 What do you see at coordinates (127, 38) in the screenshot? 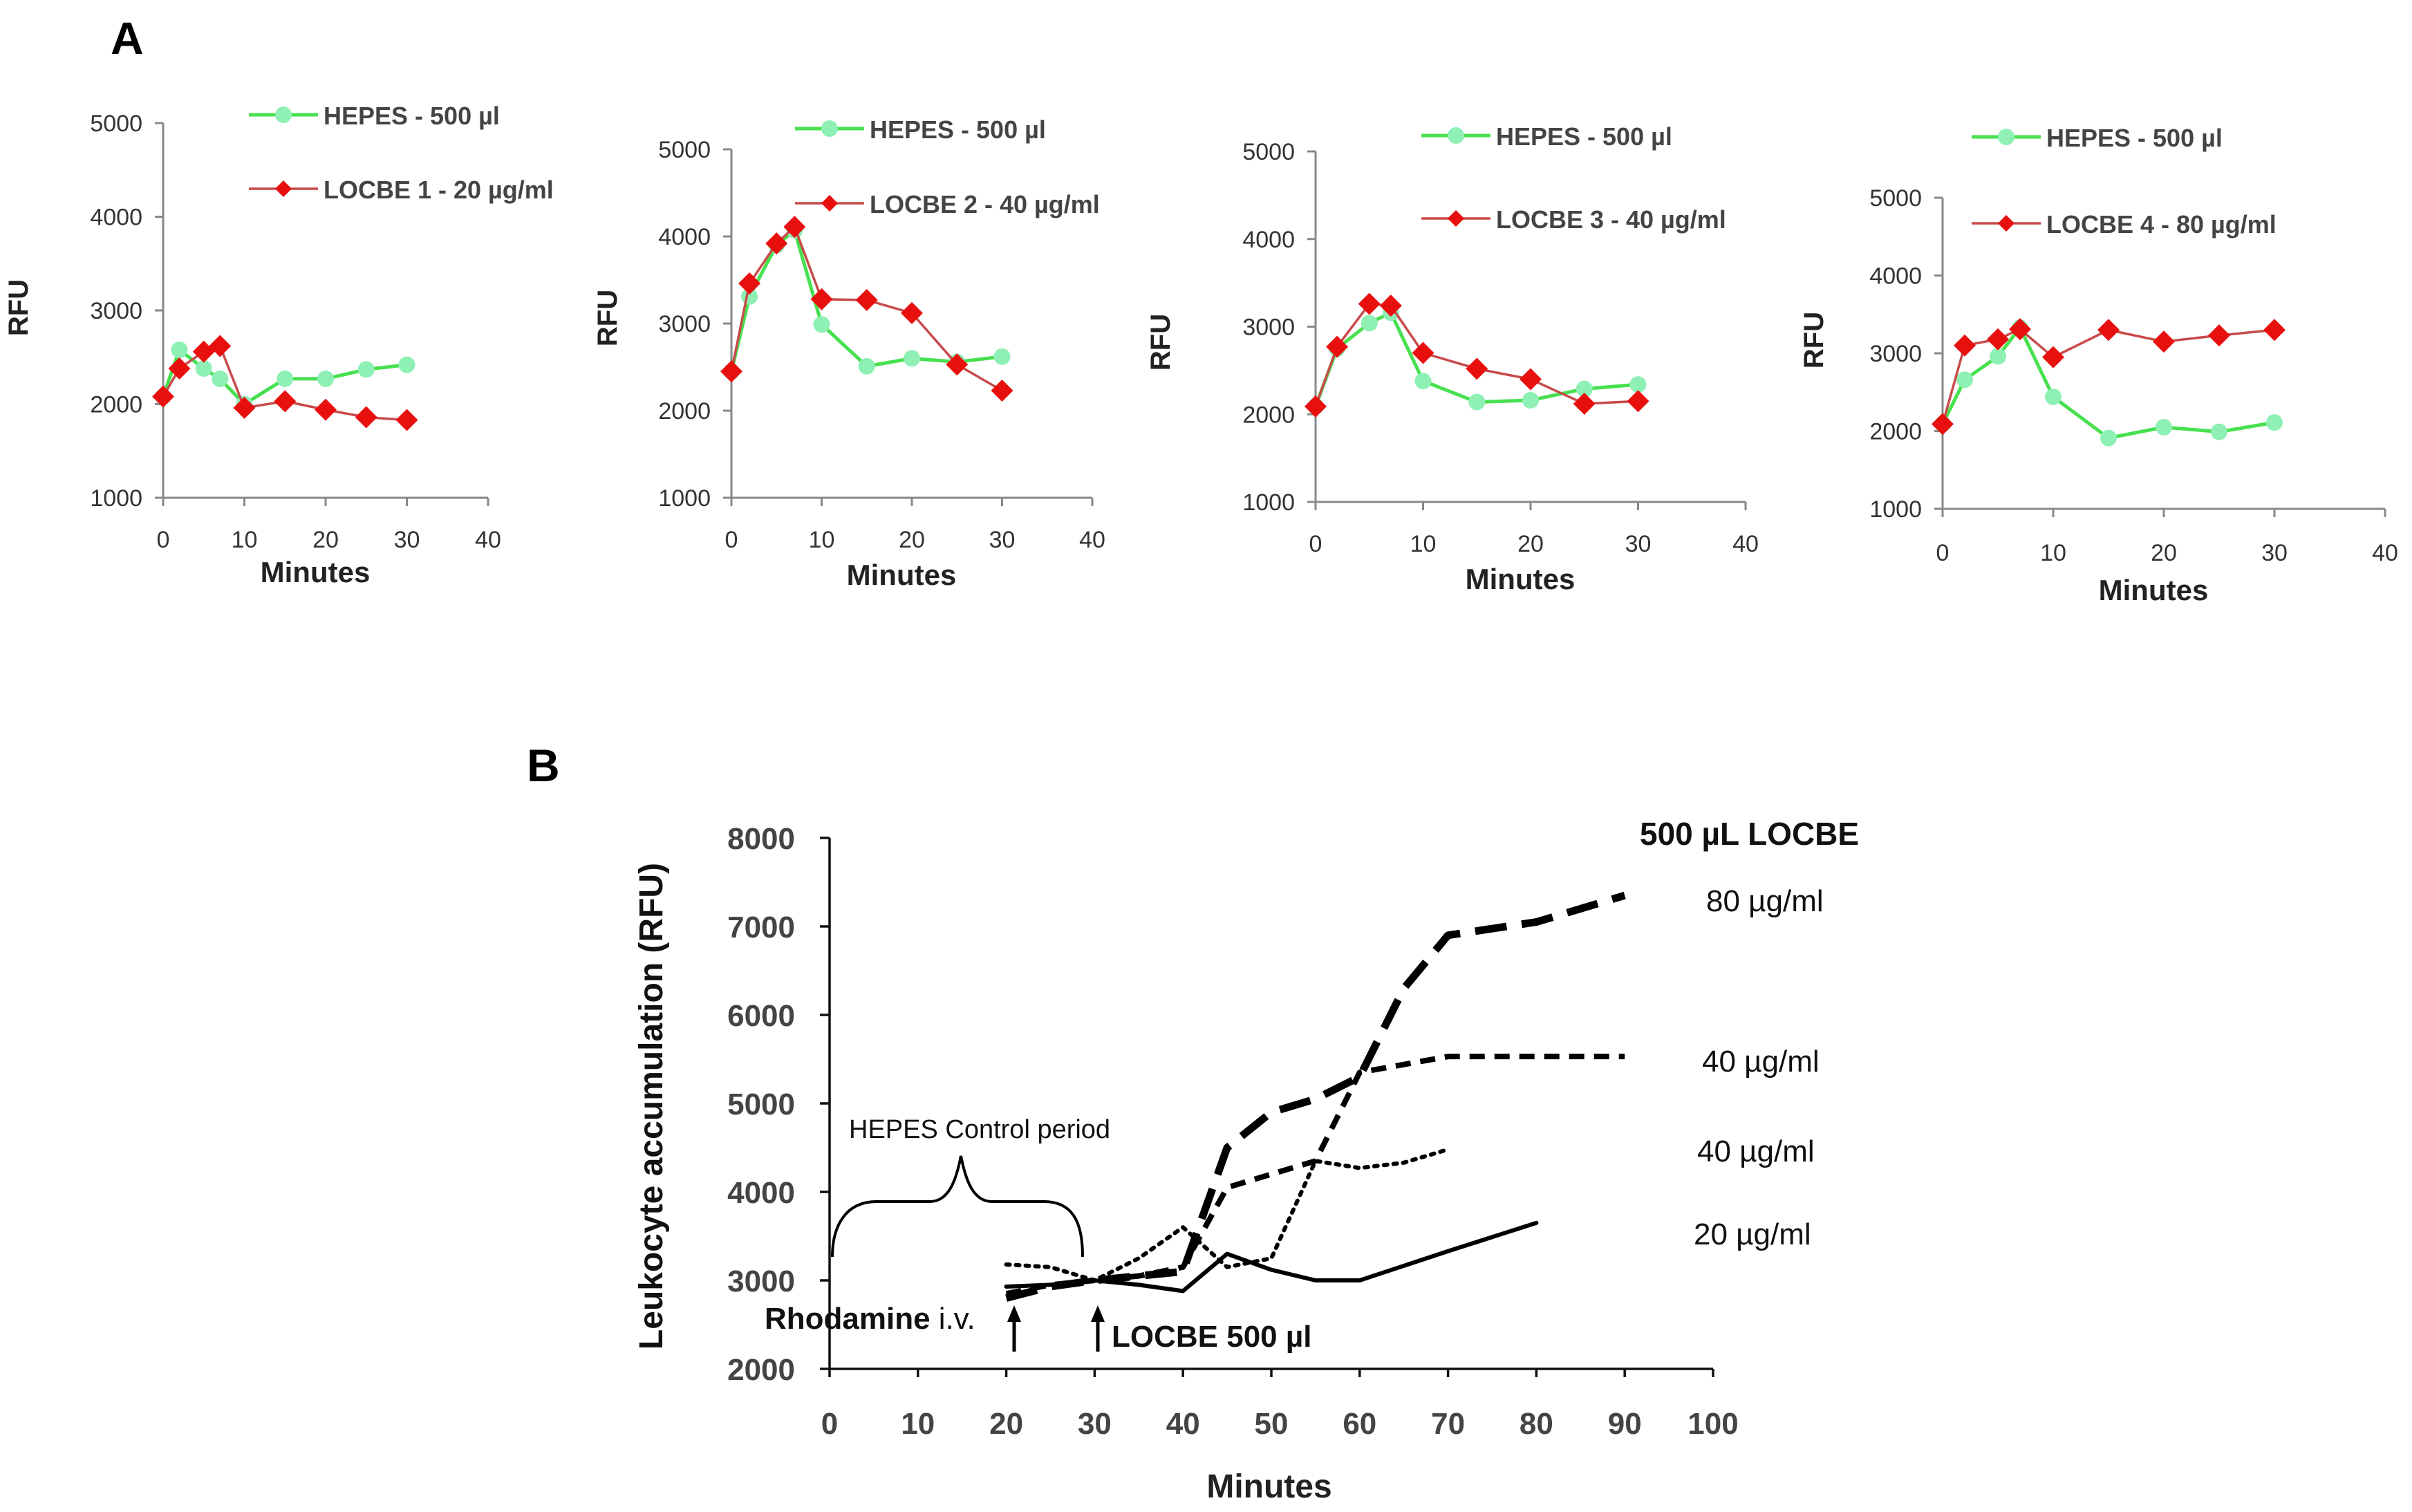
I see `panel-label-a: A` at bounding box center [127, 38].